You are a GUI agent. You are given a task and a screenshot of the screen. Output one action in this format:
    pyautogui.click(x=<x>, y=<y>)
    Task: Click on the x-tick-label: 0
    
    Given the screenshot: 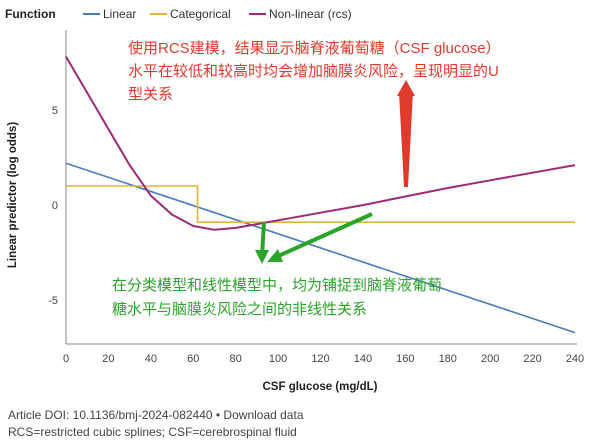 What is the action you would take?
    pyautogui.click(x=66, y=359)
    